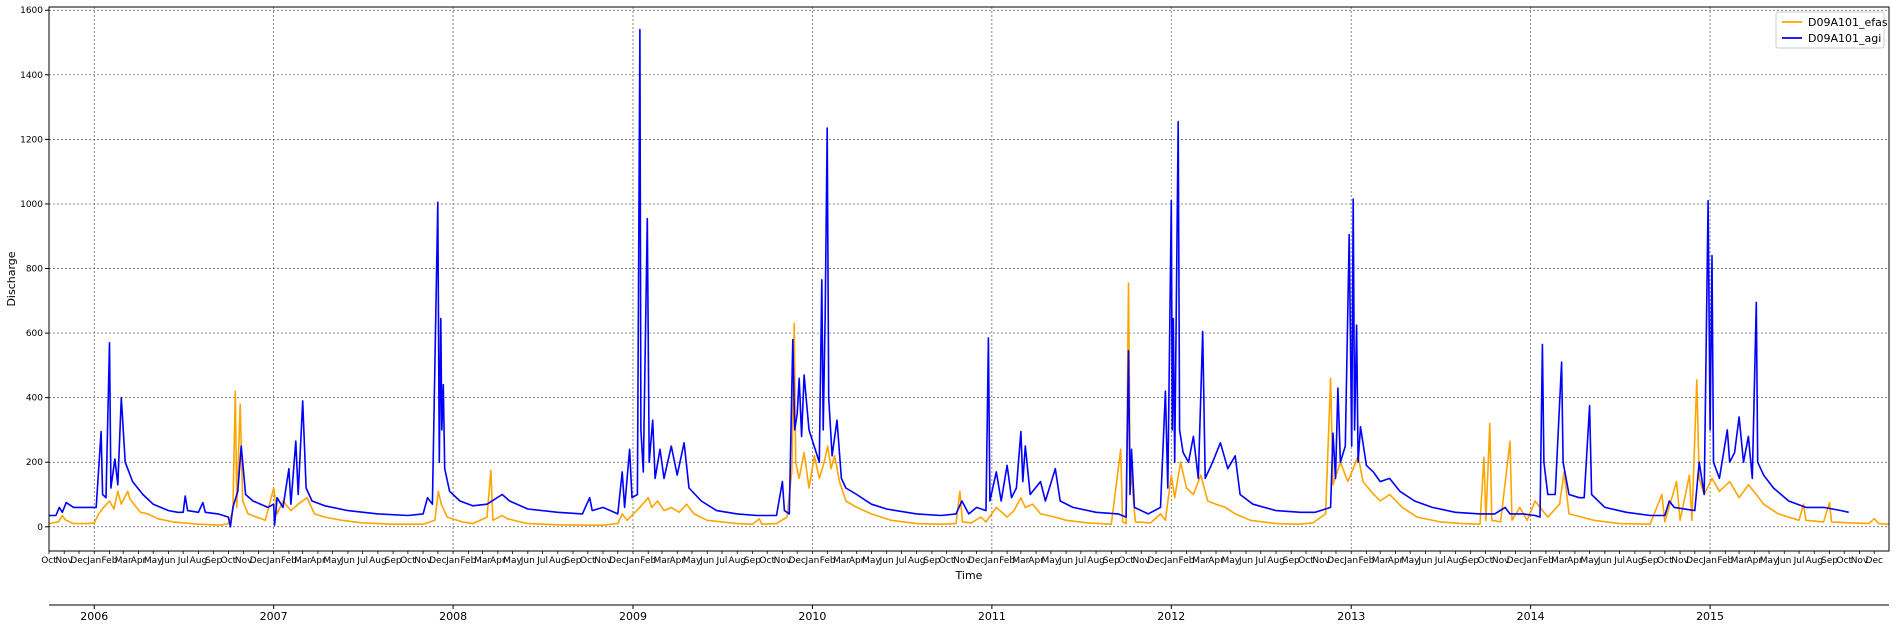 The width and height of the screenshot is (1897, 629). Describe the element at coordinates (31, 76) in the screenshot. I see `y-tick-label: 1400` at that location.